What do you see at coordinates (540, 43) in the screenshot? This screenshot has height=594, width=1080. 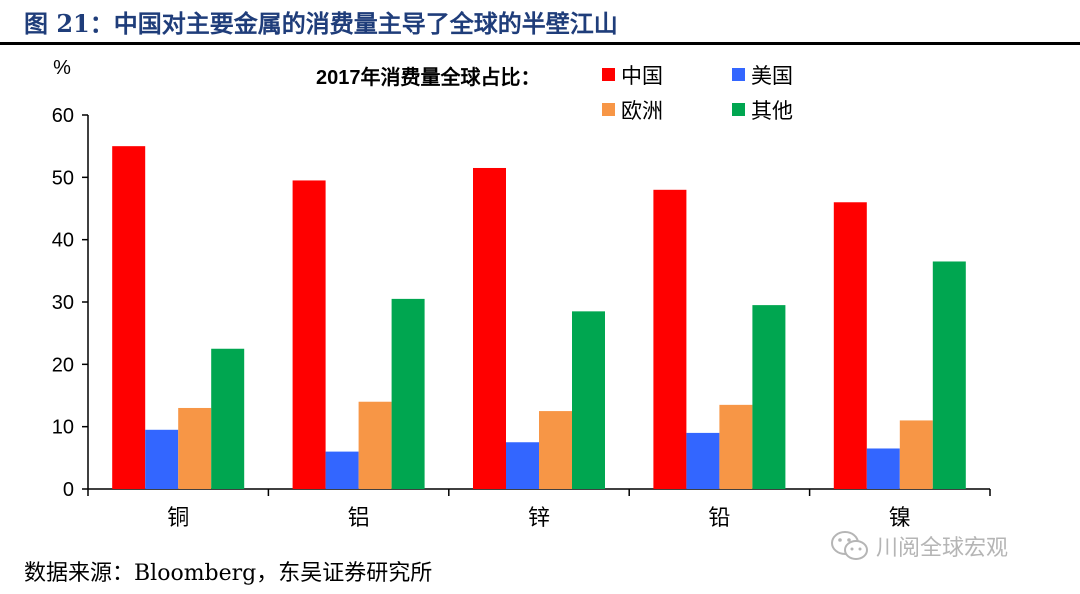 I see `title-divider` at bounding box center [540, 43].